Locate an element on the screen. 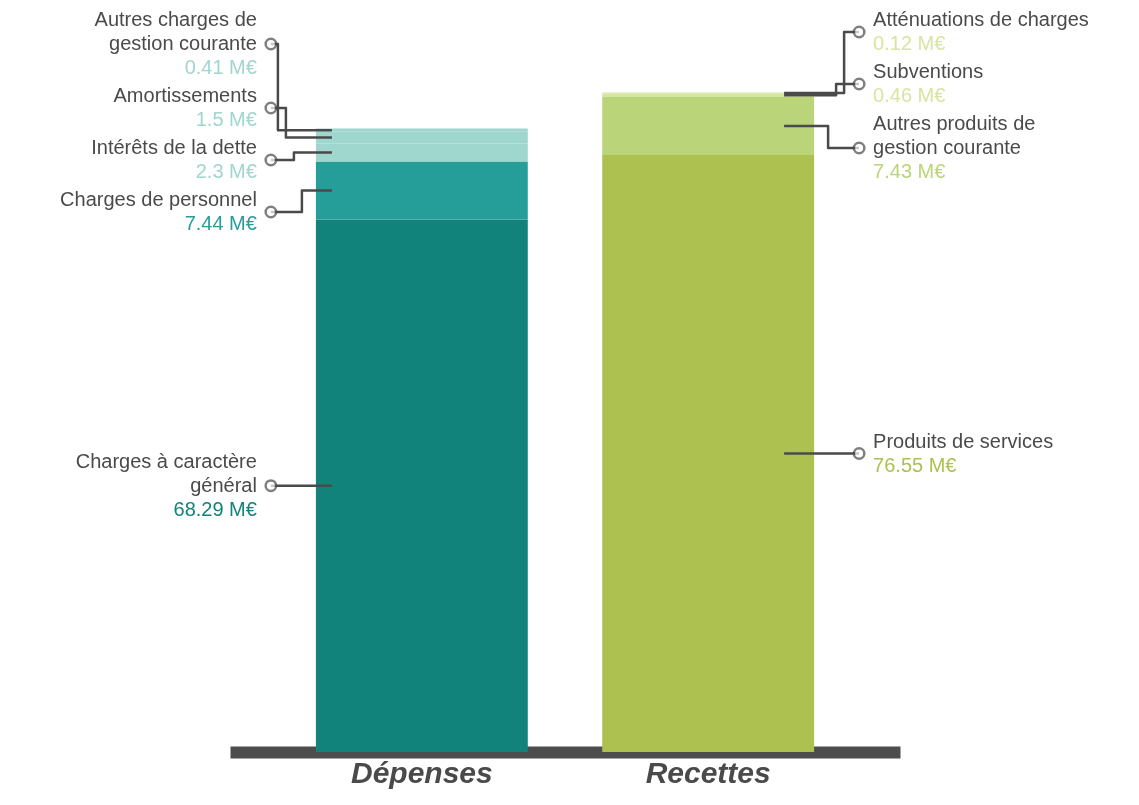 The width and height of the screenshot is (1139, 805). text: Intérêts de la dette is located at coordinates (174, 147).